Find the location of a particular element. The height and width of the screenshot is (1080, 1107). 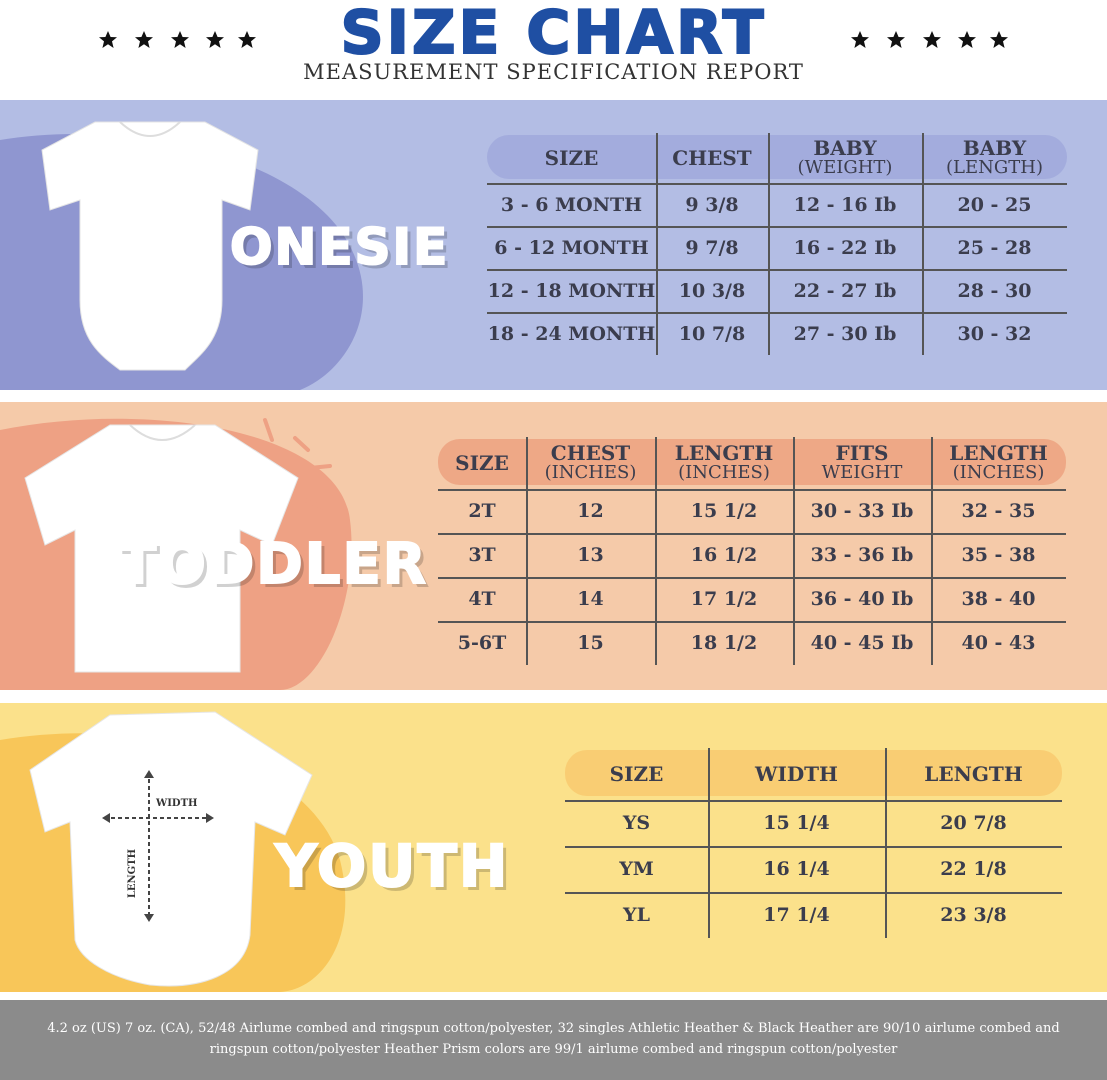

table-cell: 27 - 30 Ib is located at coordinates (845, 333).